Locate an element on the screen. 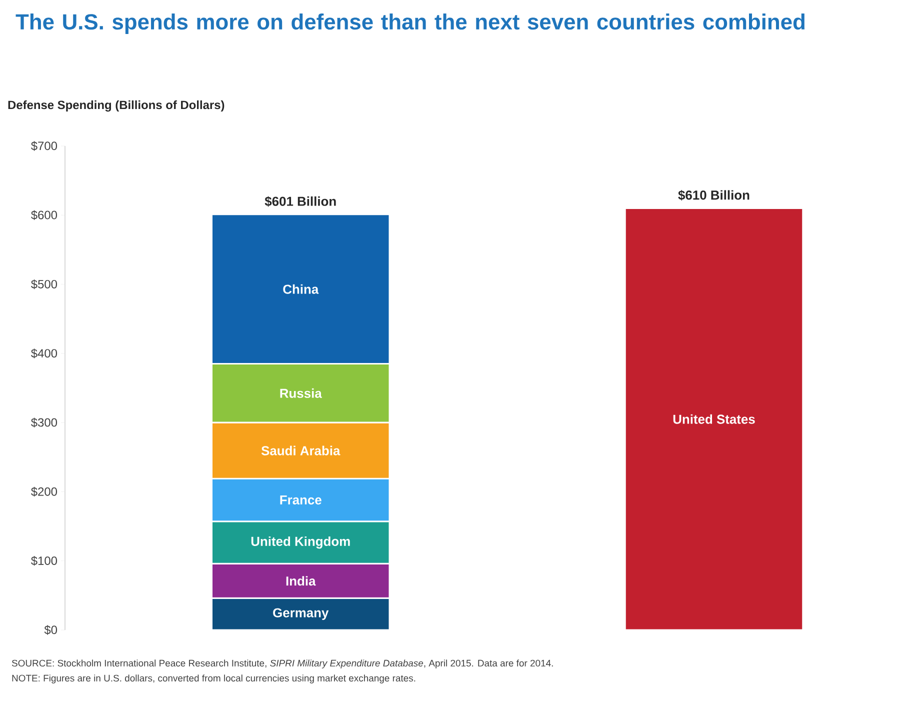  total-label: $610 Billion is located at coordinates (714, 195).